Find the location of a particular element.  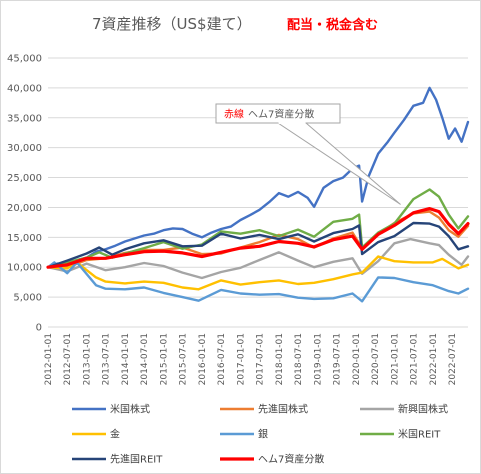

chart-title: 7資産推移（US$建て） is located at coordinates (172, 24).